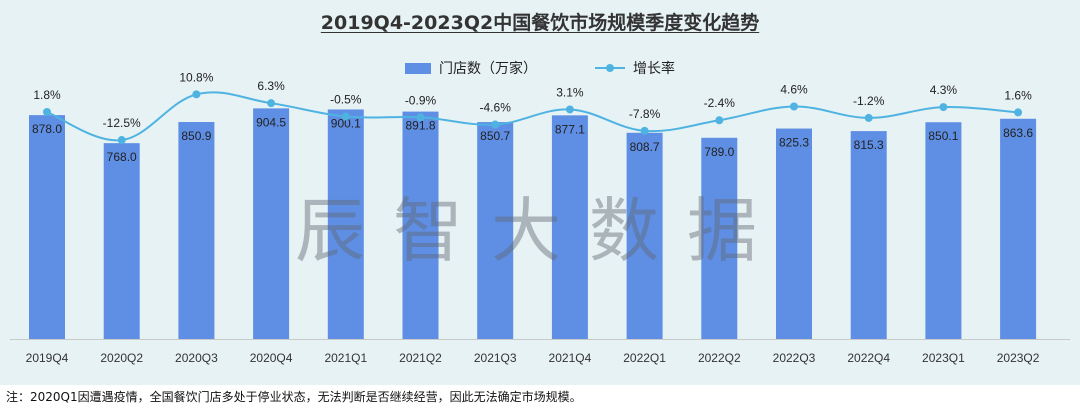 The image size is (1080, 408). I want to click on legend-label-stores: 门店数（万家）, so click(488, 69).